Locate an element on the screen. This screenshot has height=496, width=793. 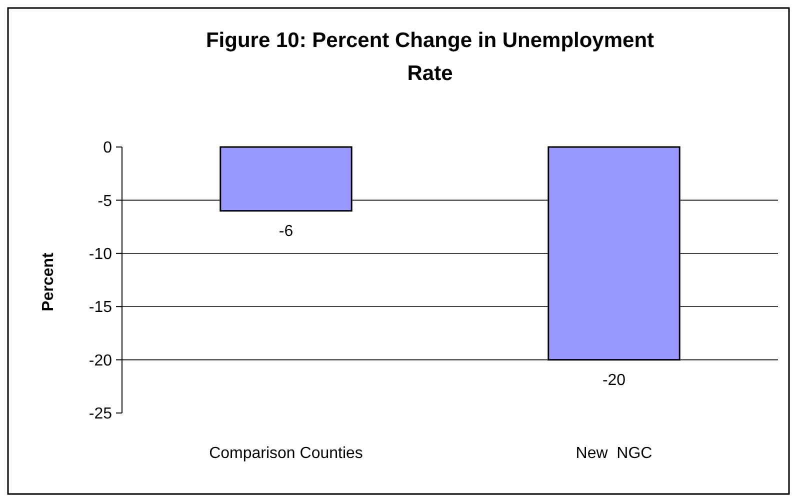
chart-title: Figure 10: Percent Change in Unemployment Rate is located at coordinates (430, 57).